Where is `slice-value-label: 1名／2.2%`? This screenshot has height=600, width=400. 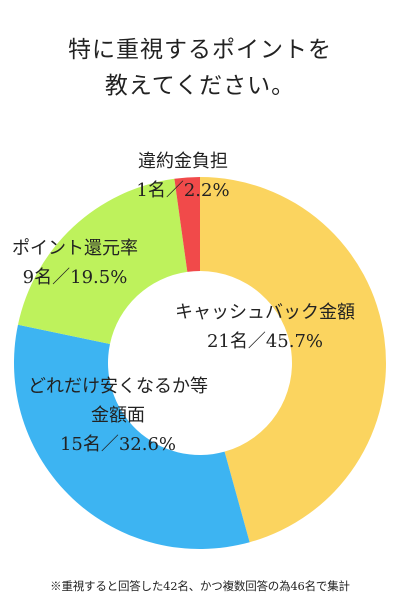
slice-value-label: 1名／2.2% is located at coordinates (182, 190).